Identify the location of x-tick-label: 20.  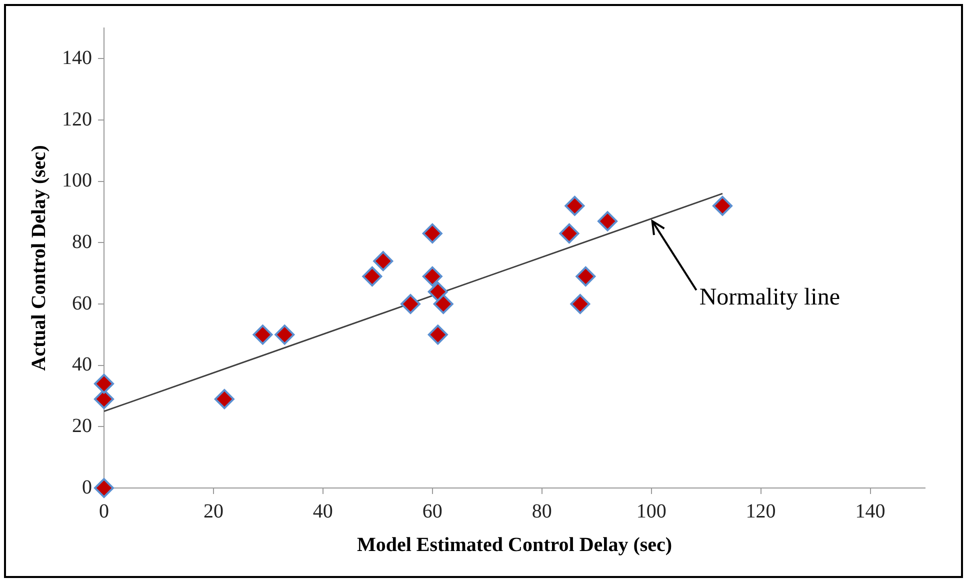
(213, 511).